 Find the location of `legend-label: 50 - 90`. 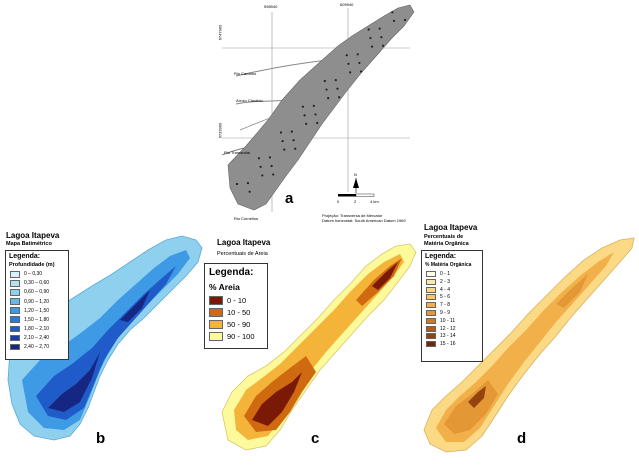

legend-label: 50 - 90 is located at coordinates (239, 324).